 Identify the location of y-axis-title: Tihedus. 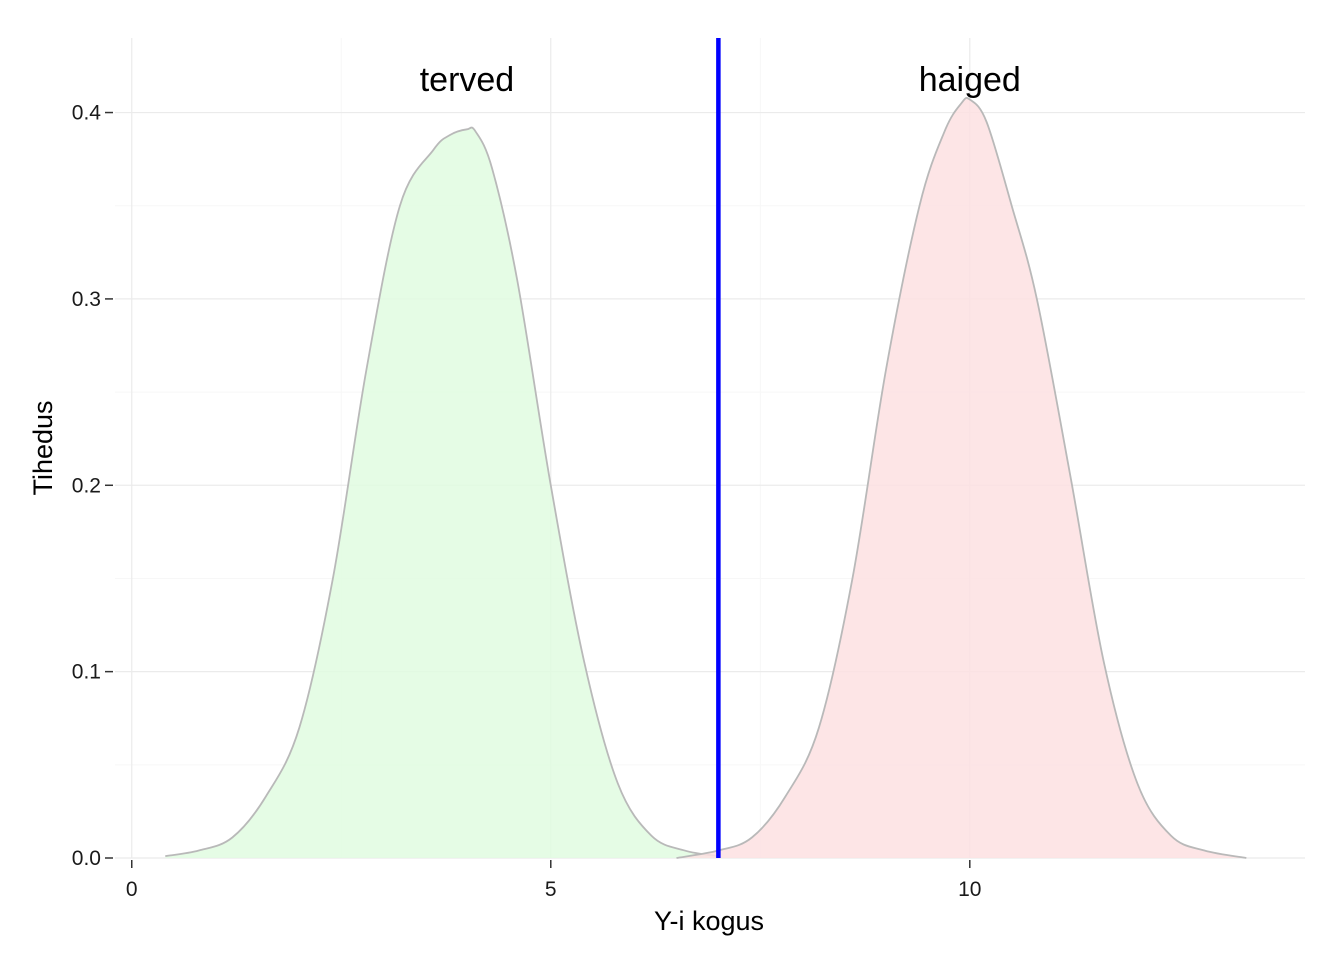
(43, 447).